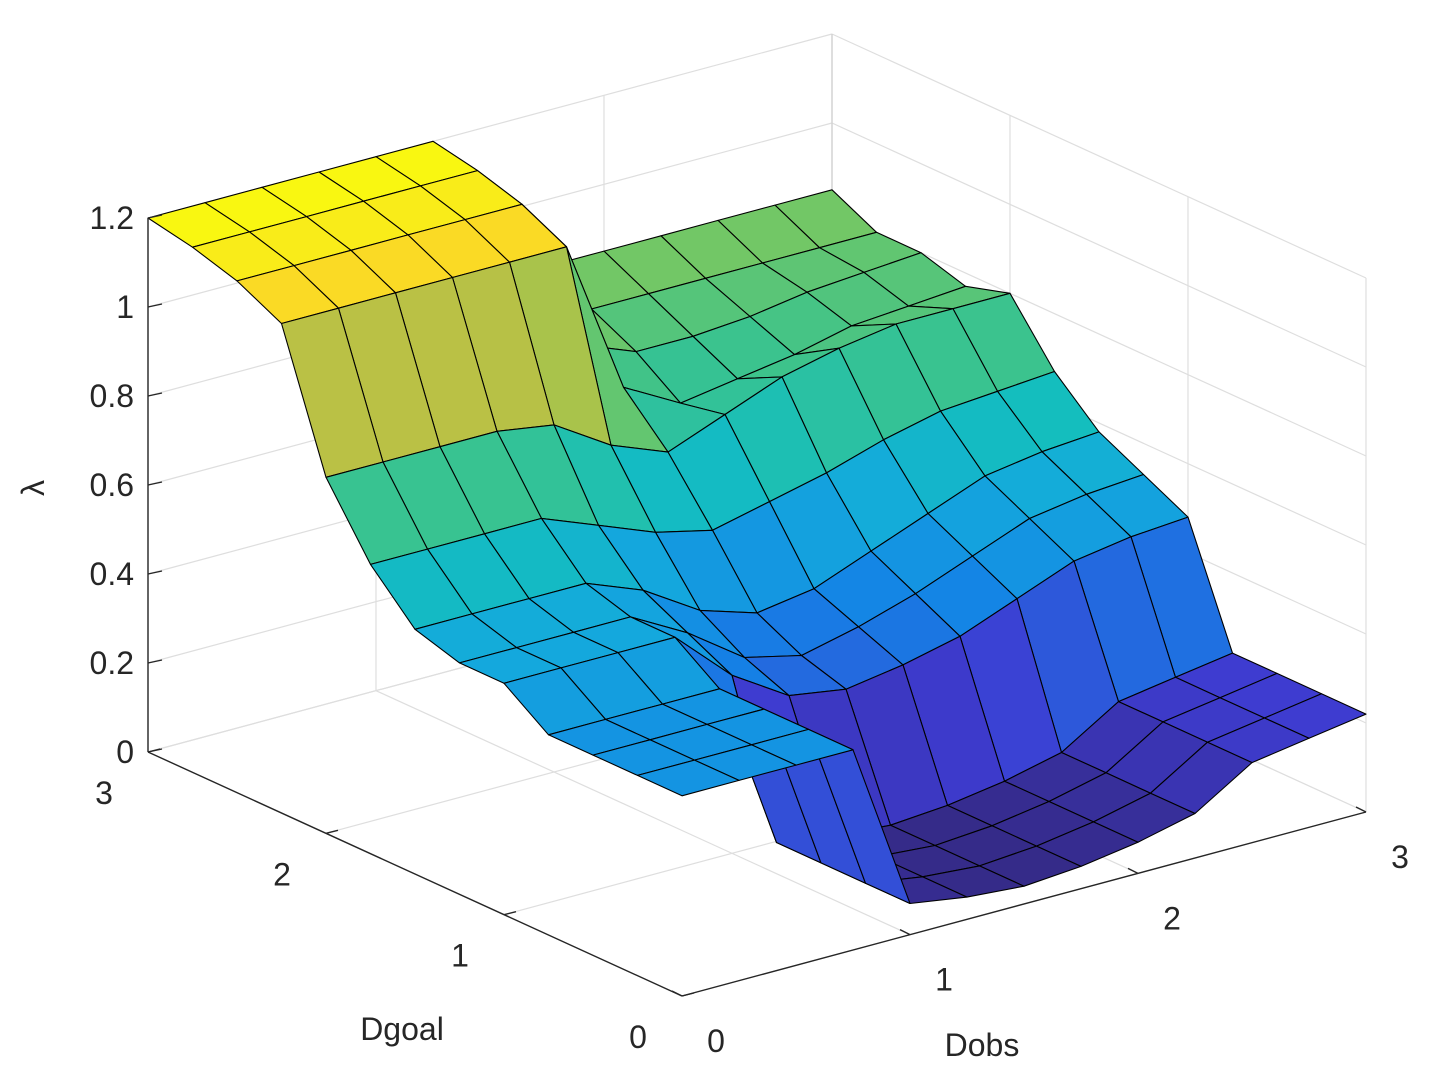 Image resolution: width=1448 pixels, height=1079 pixels. I want to click on y-tick-label: 3, so click(104, 793).